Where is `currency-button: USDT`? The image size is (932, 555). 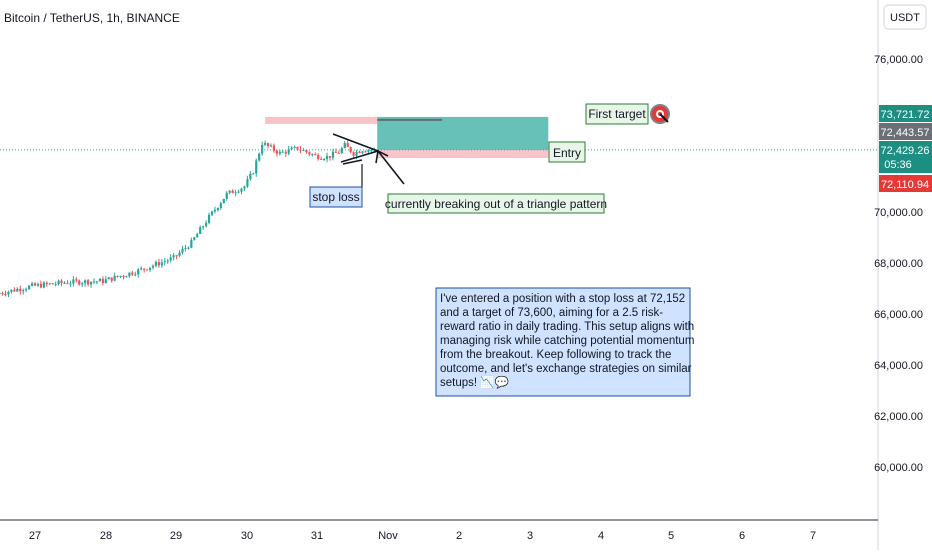
currency-button: USDT is located at coordinates (905, 17).